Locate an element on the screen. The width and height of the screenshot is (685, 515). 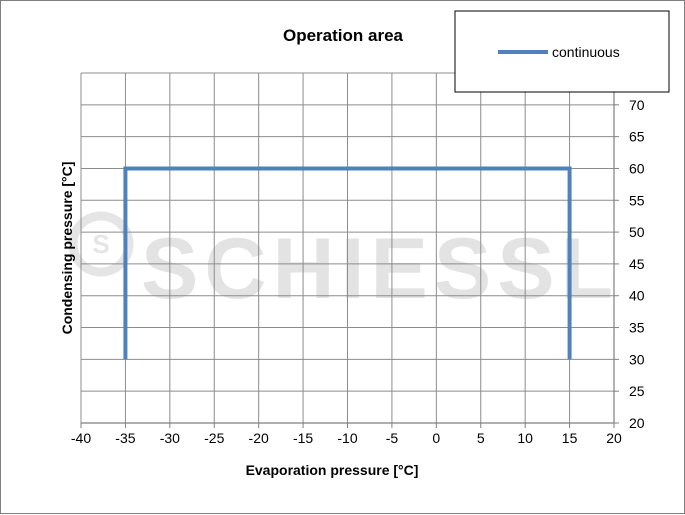
x-tick-label: -35 is located at coordinates (125, 438).